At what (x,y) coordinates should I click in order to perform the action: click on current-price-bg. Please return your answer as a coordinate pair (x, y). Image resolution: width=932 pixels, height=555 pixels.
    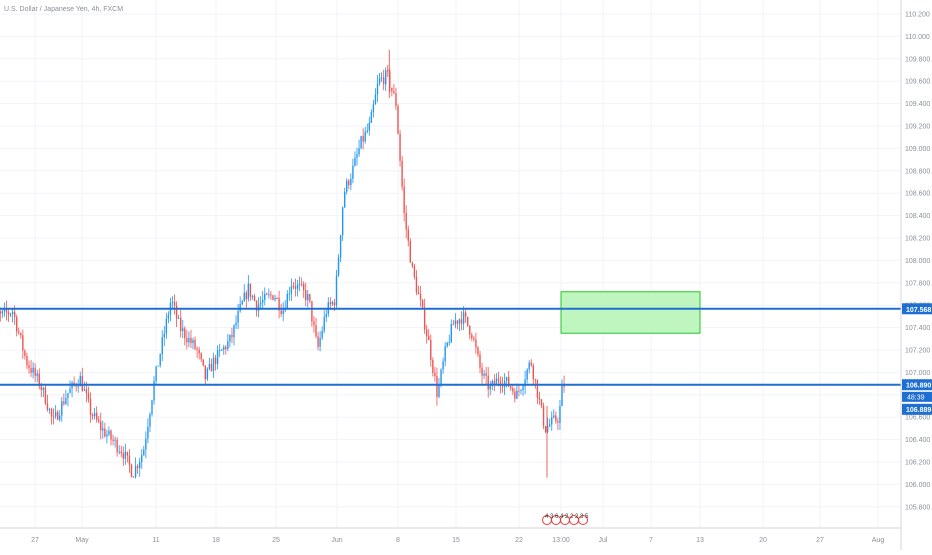
    Looking at the image, I should click on (917, 409).